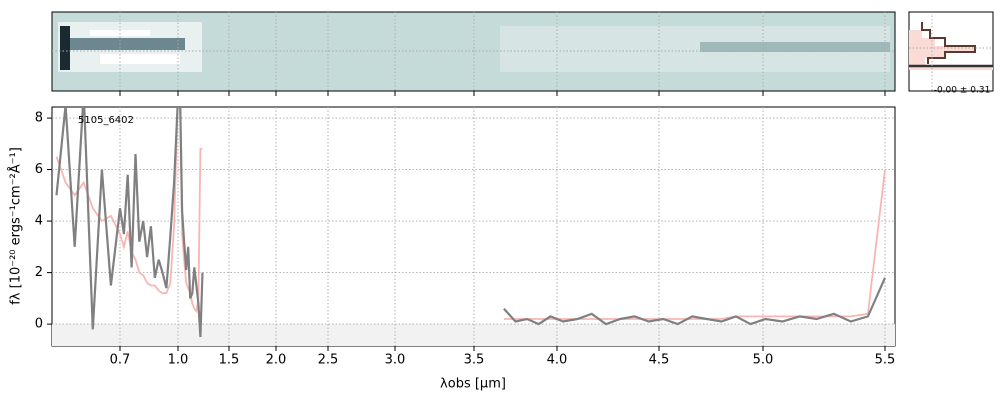  Describe the element at coordinates (763, 360) in the screenshot. I see `x-tick-label: 5.0` at that location.